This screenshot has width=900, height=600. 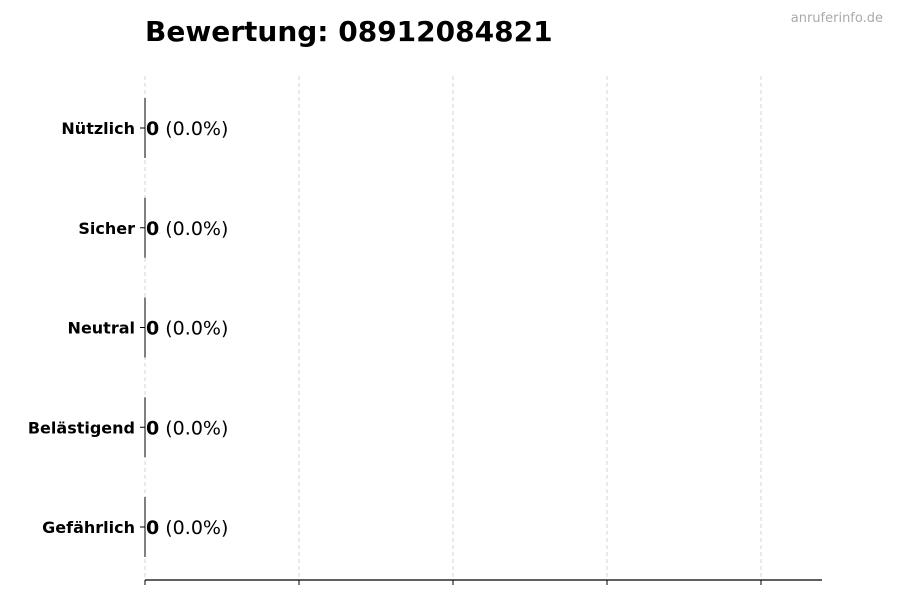 What do you see at coordinates (349, 31) in the screenshot?
I see `chart-title: Bewertung: 08912084821` at bounding box center [349, 31].